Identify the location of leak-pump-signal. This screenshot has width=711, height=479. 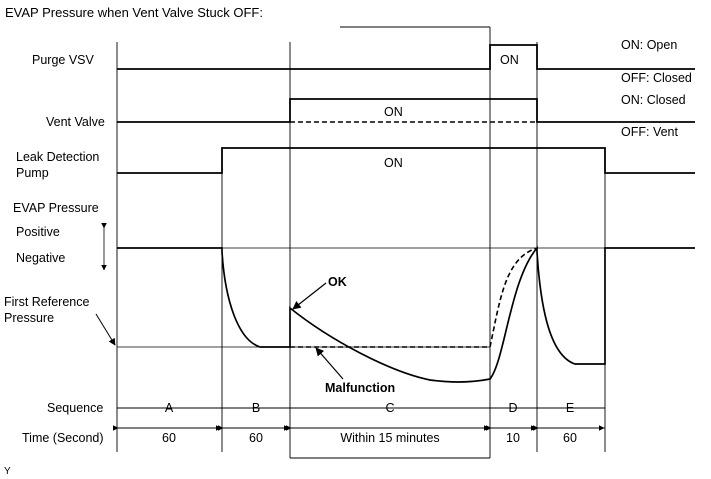
(406, 160).